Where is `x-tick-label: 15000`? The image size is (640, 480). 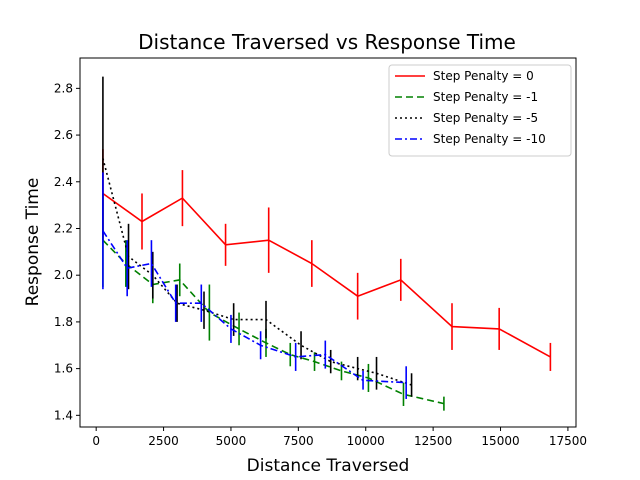
x-tick-label: 15000 is located at coordinates (500, 441).